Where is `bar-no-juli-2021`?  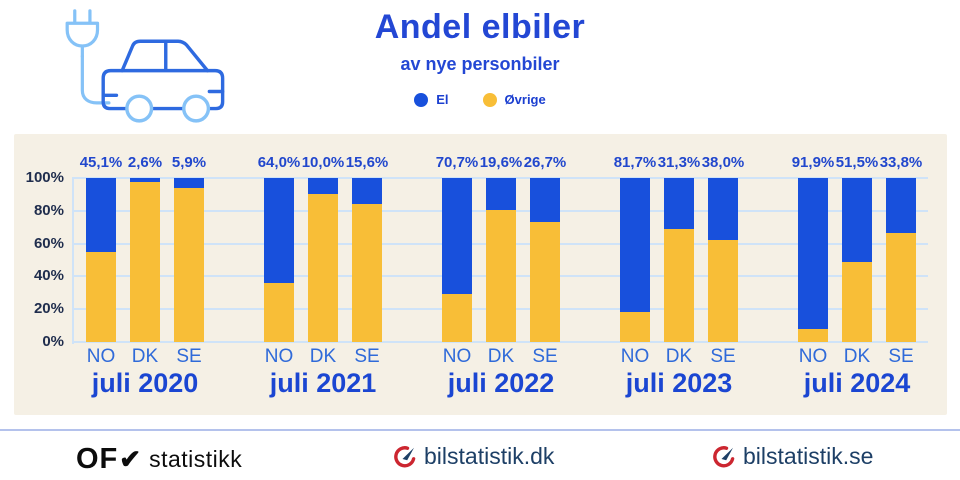
bar-no-juli-2021 is located at coordinates (279, 260).